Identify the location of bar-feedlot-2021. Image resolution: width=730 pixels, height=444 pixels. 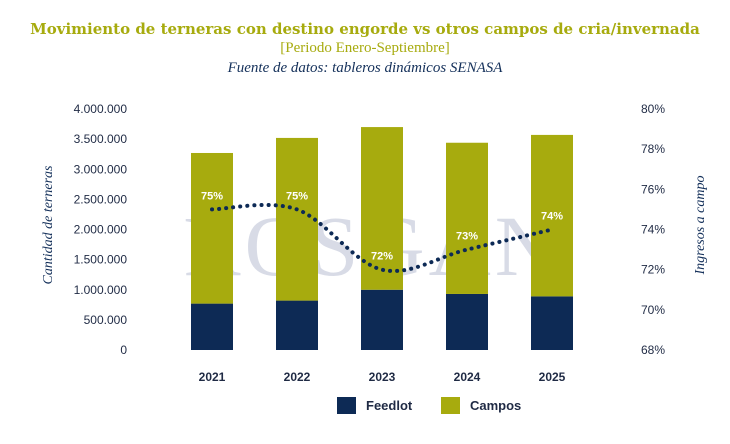
(212, 326).